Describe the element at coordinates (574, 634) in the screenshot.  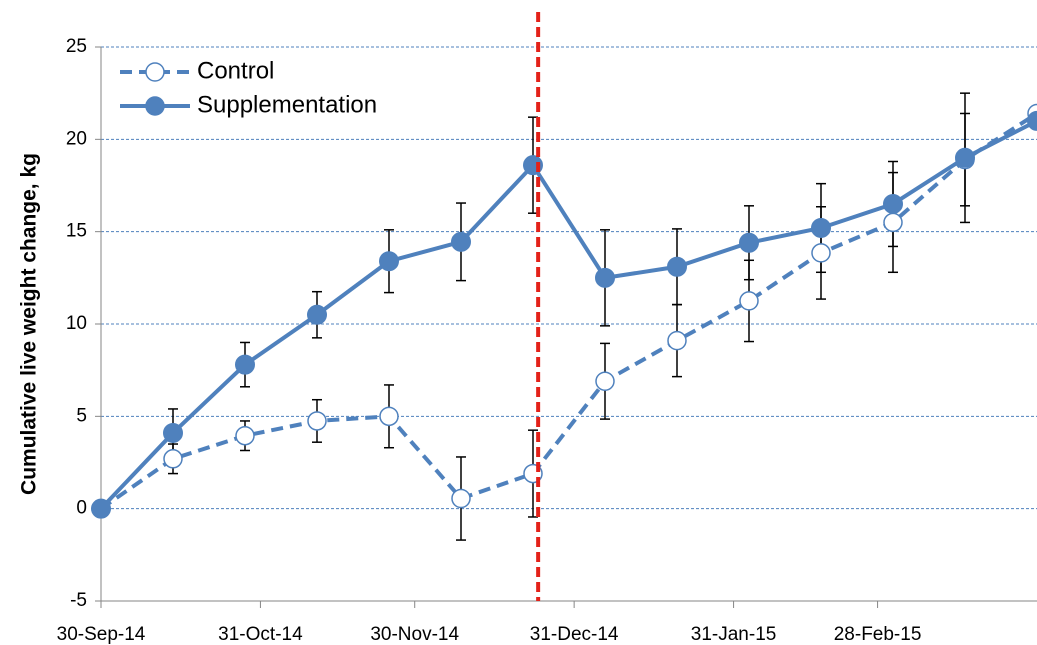
I see `x-tick-label: 31-Dec-14` at that location.